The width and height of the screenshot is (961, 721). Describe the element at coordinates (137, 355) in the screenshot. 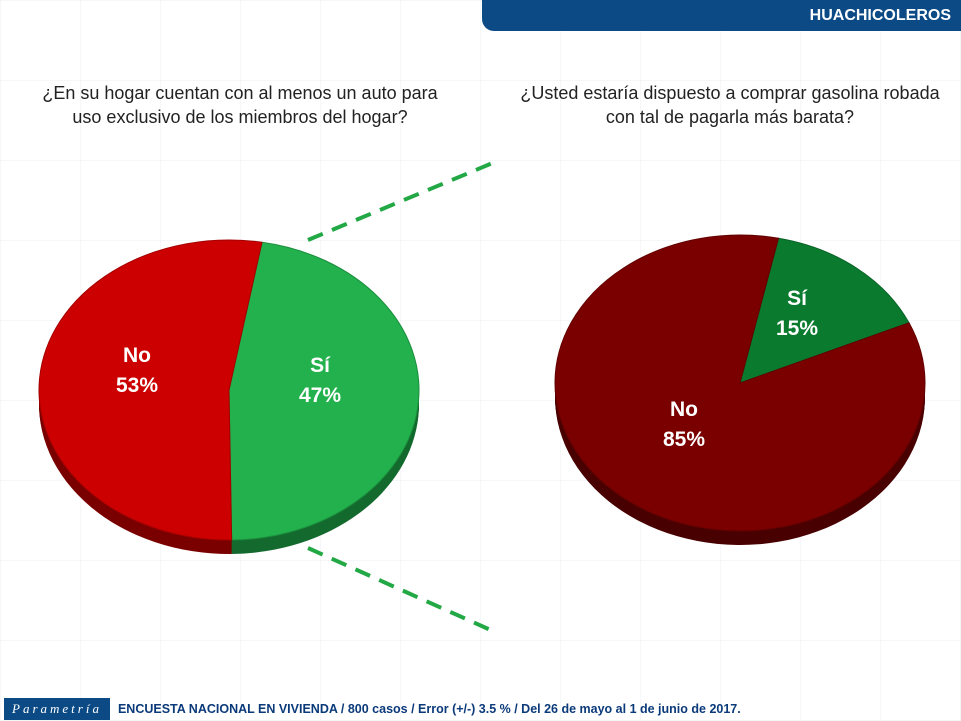

I see `pie-1-label-no: No` at that location.